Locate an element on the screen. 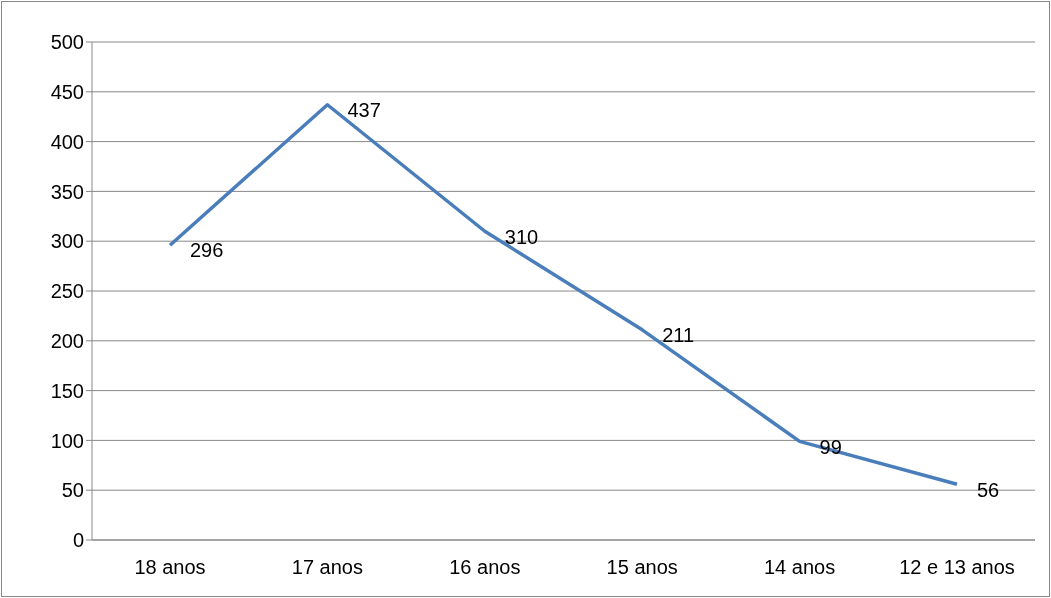 The height and width of the screenshot is (598, 1051). x-tick-label: 14 anos is located at coordinates (800, 567).